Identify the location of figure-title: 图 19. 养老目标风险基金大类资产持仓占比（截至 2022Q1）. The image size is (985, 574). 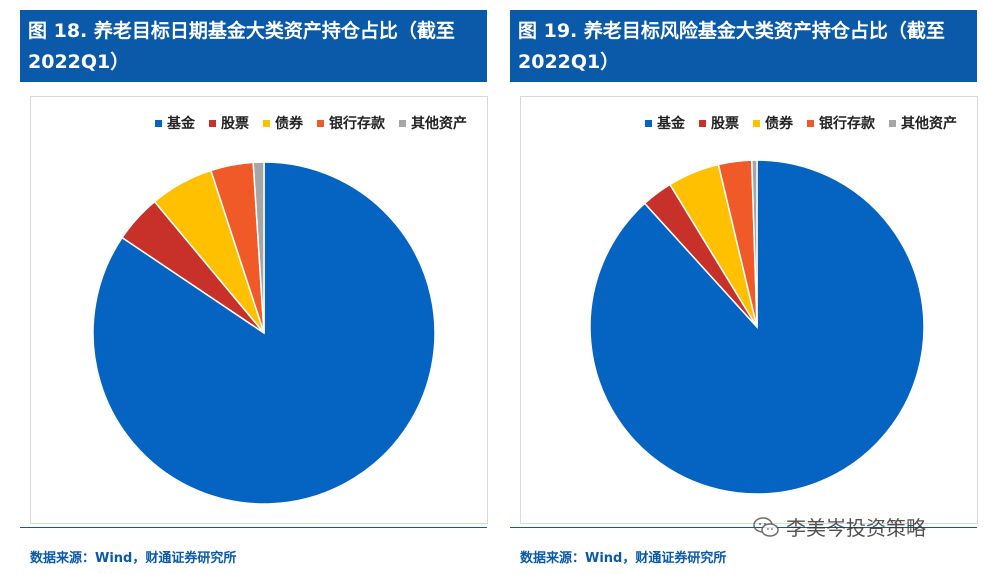
(743, 46).